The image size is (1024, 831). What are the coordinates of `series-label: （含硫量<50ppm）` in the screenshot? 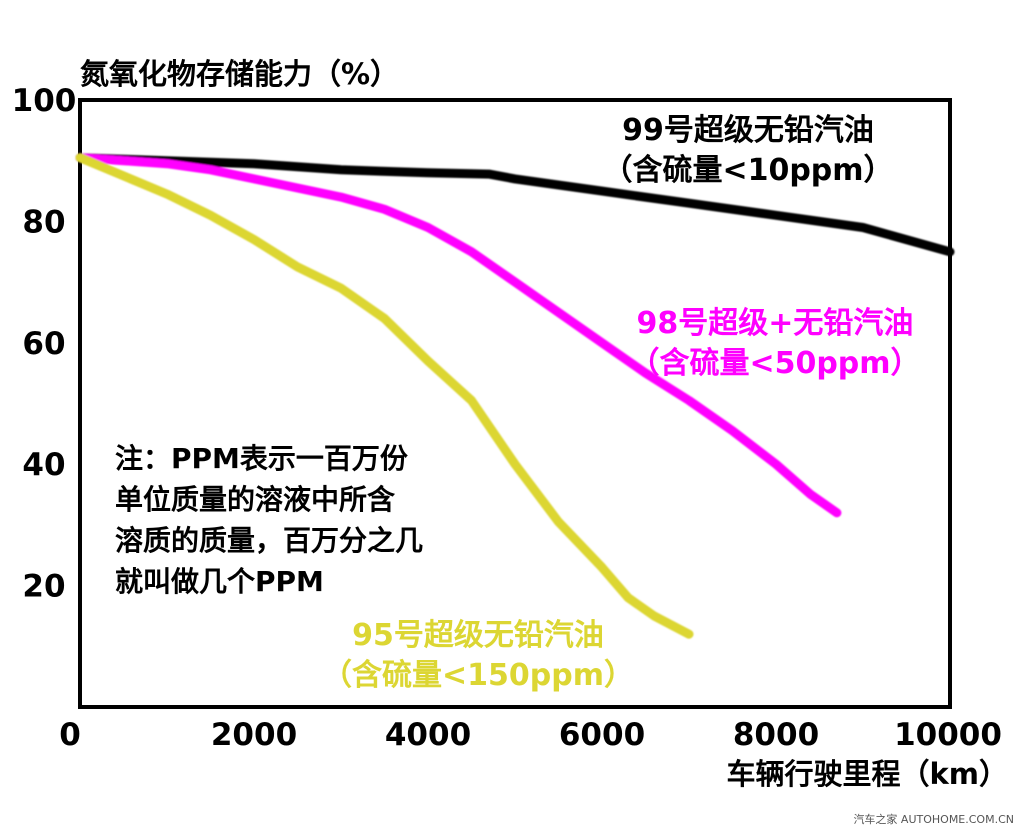 It's located at (774, 363).